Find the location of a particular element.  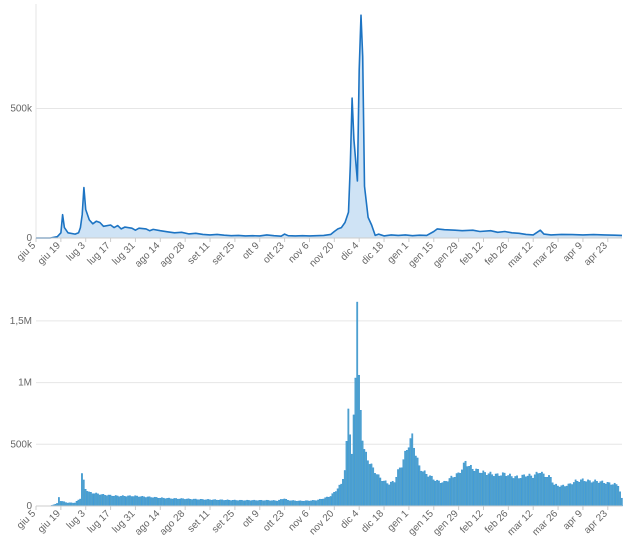

y-tick-label: 1,5M is located at coordinates (21, 321).